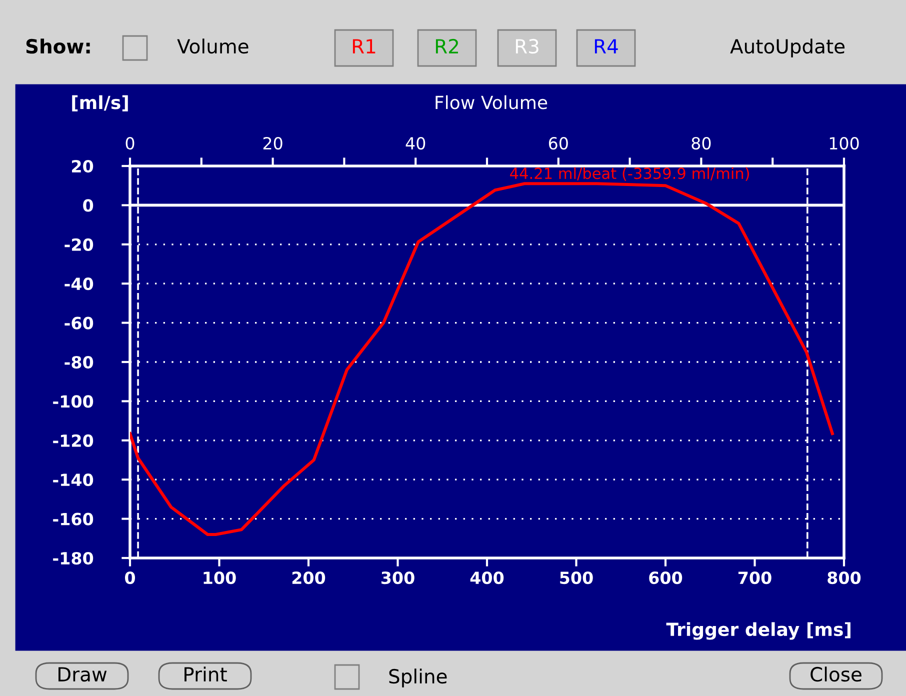 This screenshot has height=696, width=906. I want to click on text: Print, so click(205, 674).